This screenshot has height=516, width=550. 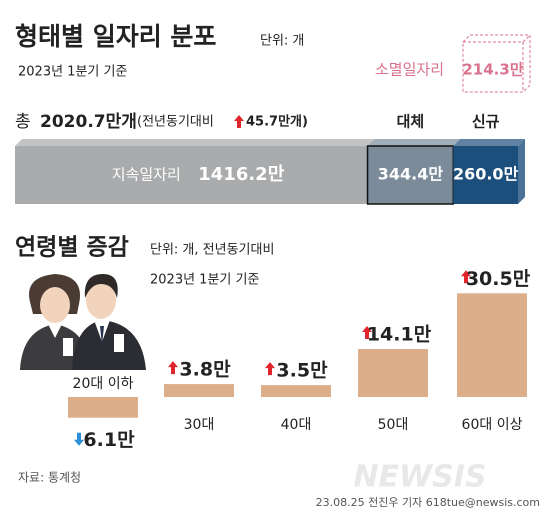 I want to click on change-label: 45.7만개), so click(x=277, y=122).